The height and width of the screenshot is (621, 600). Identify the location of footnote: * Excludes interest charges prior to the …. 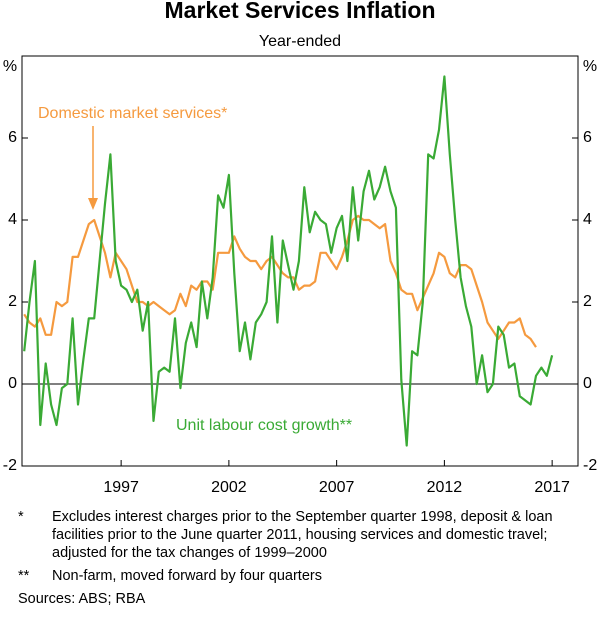
(303, 535).